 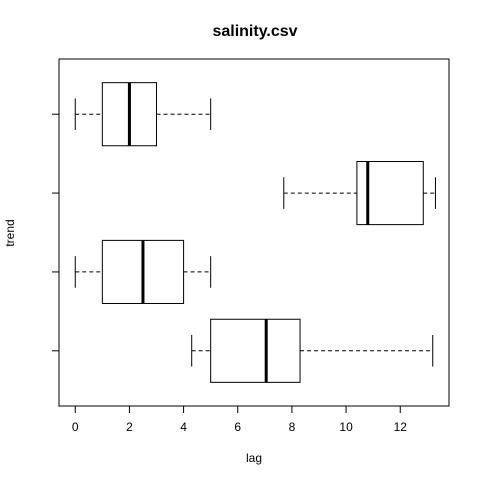 What do you see at coordinates (401, 427) in the screenshot?
I see `x-tick-label: 12` at bounding box center [401, 427].